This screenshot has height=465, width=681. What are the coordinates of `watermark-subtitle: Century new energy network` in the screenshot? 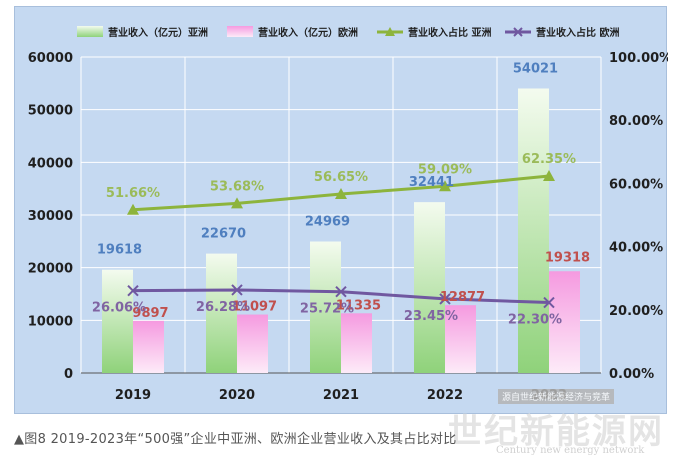 It's located at (570, 450).